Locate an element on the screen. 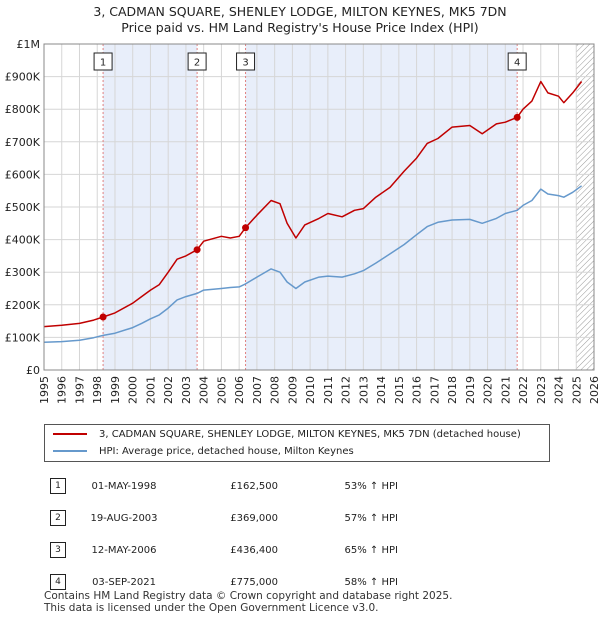 This screenshot has height=620, width=600. y-tick-label: £100K is located at coordinates (23, 337).